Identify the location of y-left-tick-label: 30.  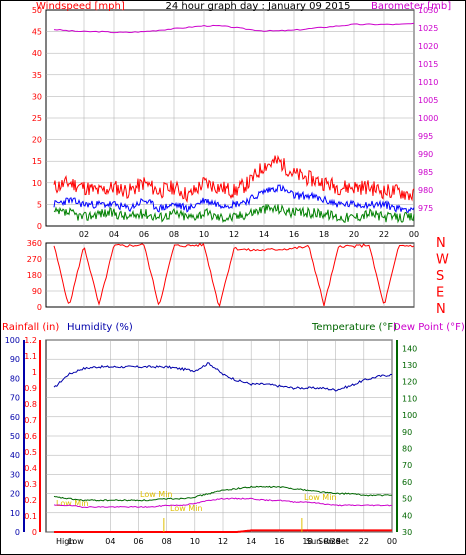
(37, 96).